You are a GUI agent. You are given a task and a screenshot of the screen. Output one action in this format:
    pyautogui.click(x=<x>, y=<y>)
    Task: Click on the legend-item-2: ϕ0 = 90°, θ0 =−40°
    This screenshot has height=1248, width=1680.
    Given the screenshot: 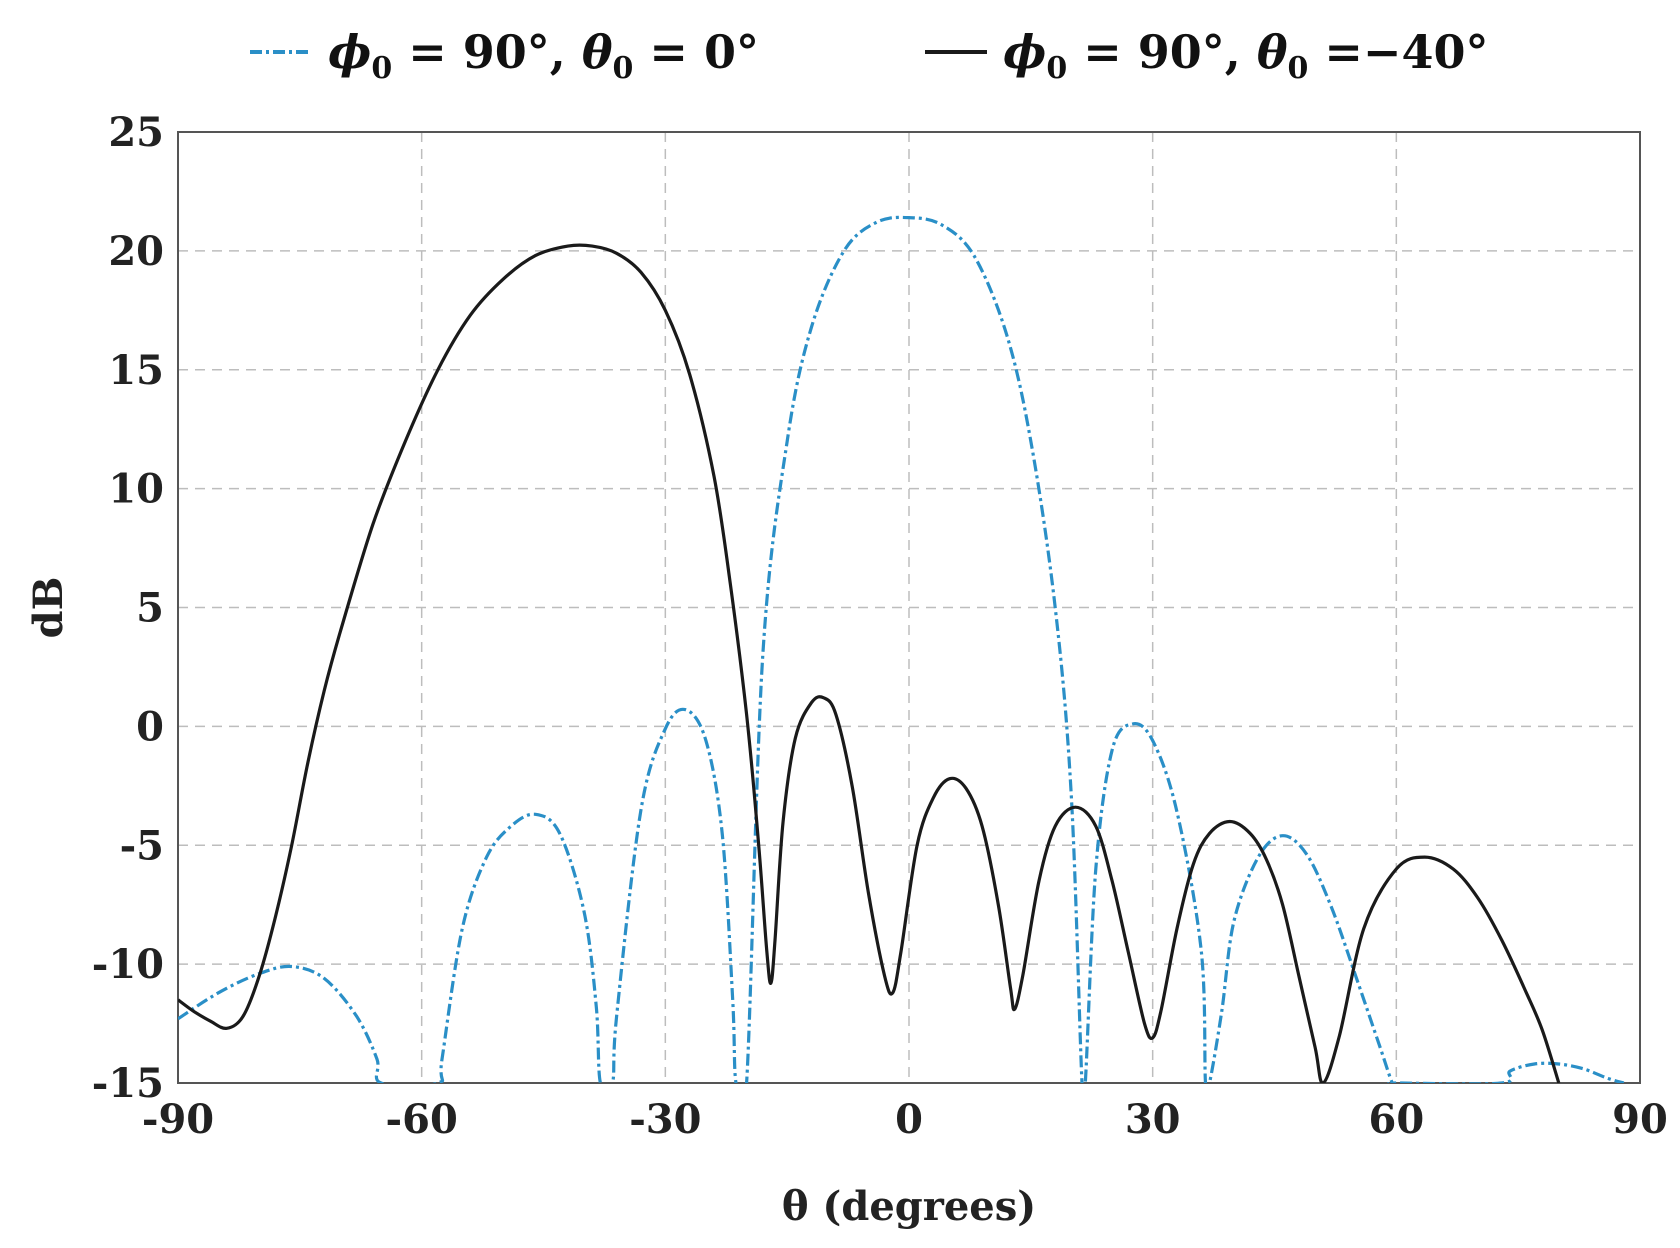 What is the action you would take?
    pyautogui.click(x=1207, y=55)
    